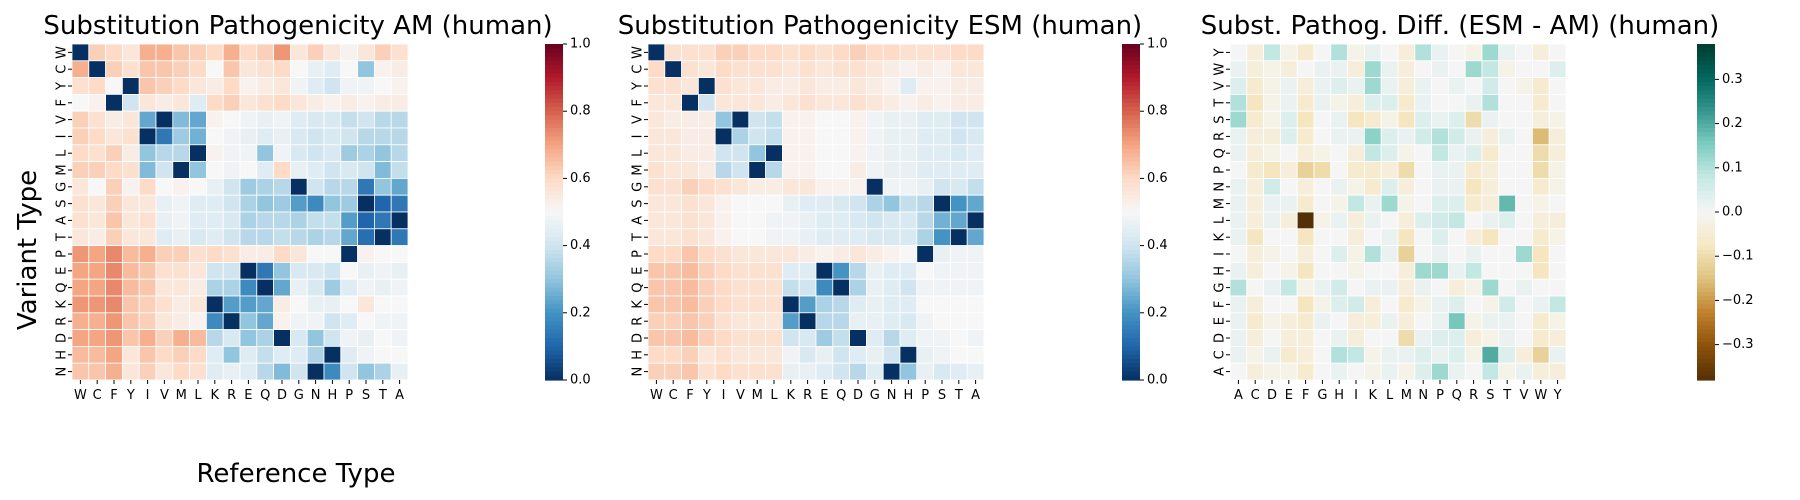 Image resolution: width=1800 pixels, height=500 pixels. Describe the element at coordinates (892, 395) in the screenshot. I see `x-tick-label-esm: N` at that location.